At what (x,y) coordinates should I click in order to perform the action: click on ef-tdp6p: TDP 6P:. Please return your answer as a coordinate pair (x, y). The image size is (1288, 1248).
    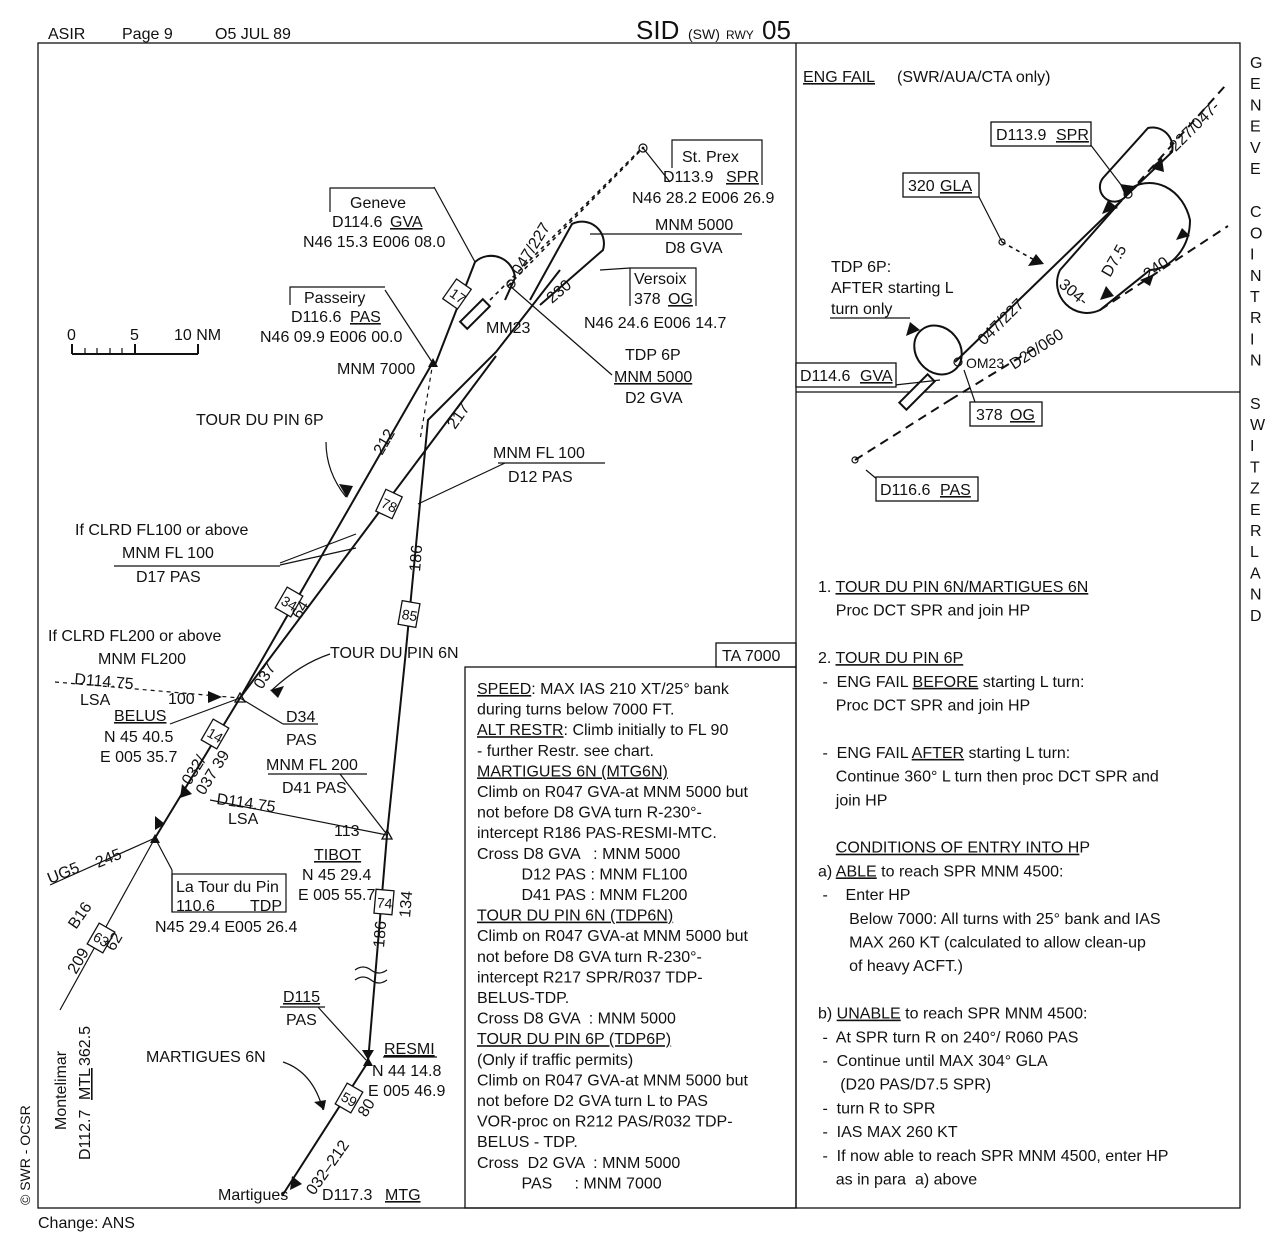
    Looking at the image, I should click on (861, 267).